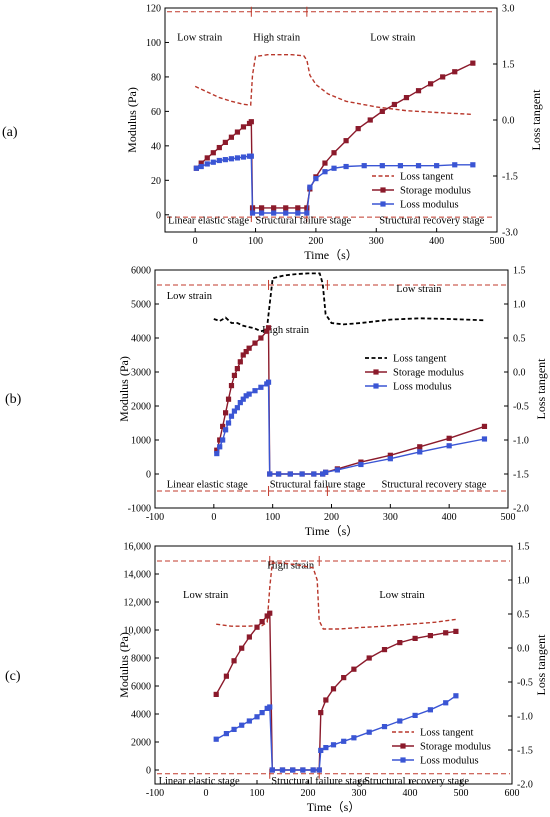  What do you see at coordinates (455, 747) in the screenshot?
I see `legend-label: Storage modulus` at bounding box center [455, 747].